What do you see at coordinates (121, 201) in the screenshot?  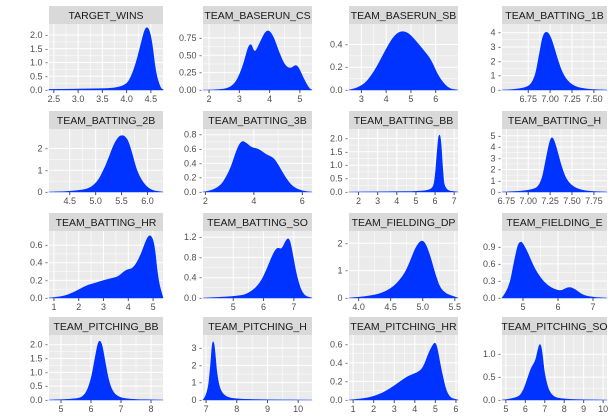 I see `x-tick-label: 5.5` at bounding box center [121, 201].